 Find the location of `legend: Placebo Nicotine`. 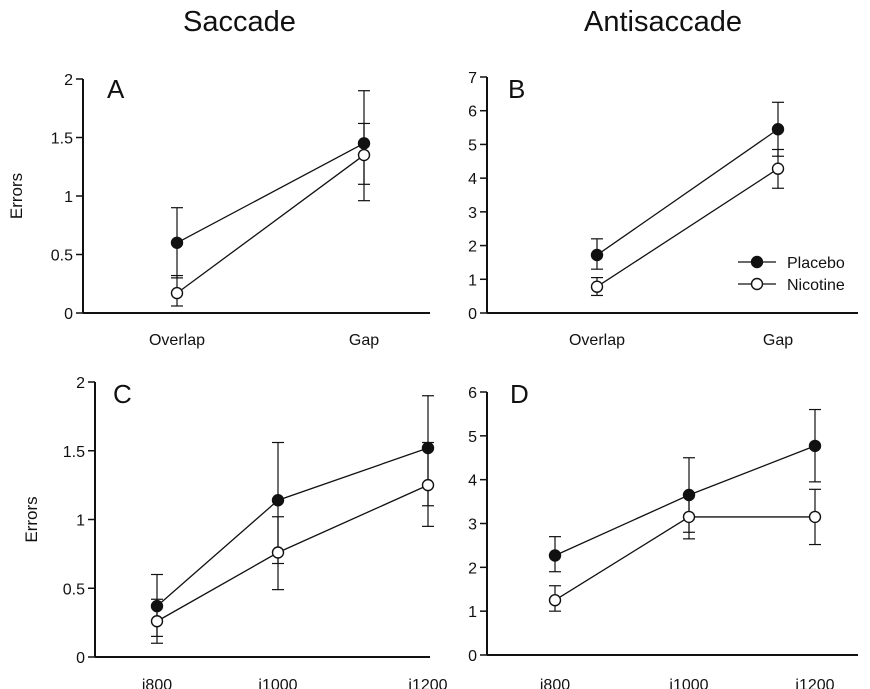

legend: Placebo Nicotine is located at coordinates (791, 274).